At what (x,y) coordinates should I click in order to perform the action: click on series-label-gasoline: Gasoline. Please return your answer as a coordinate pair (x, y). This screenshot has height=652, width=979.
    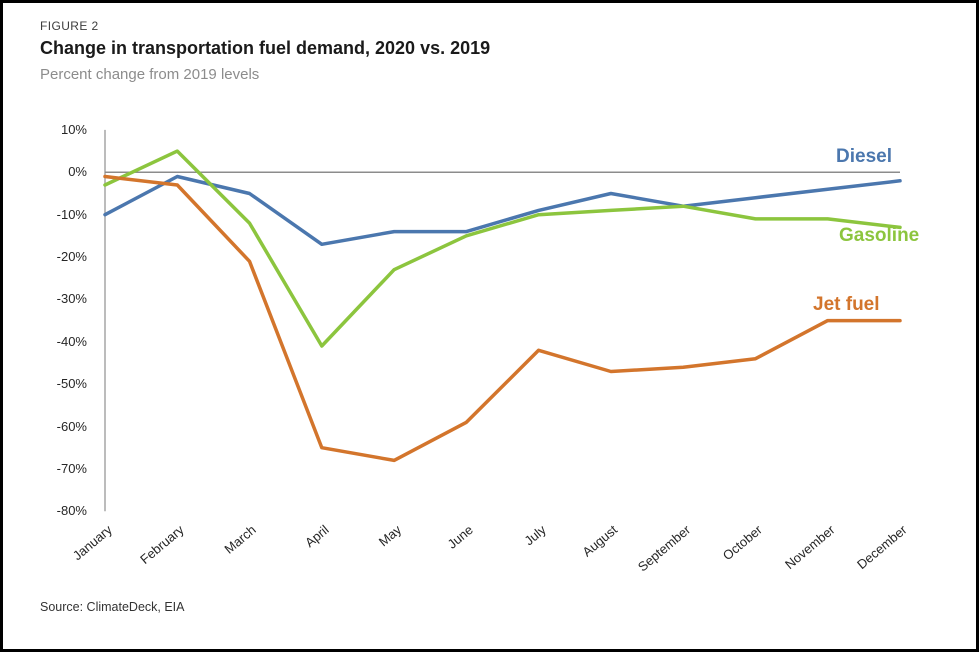
    Looking at the image, I should click on (879, 235).